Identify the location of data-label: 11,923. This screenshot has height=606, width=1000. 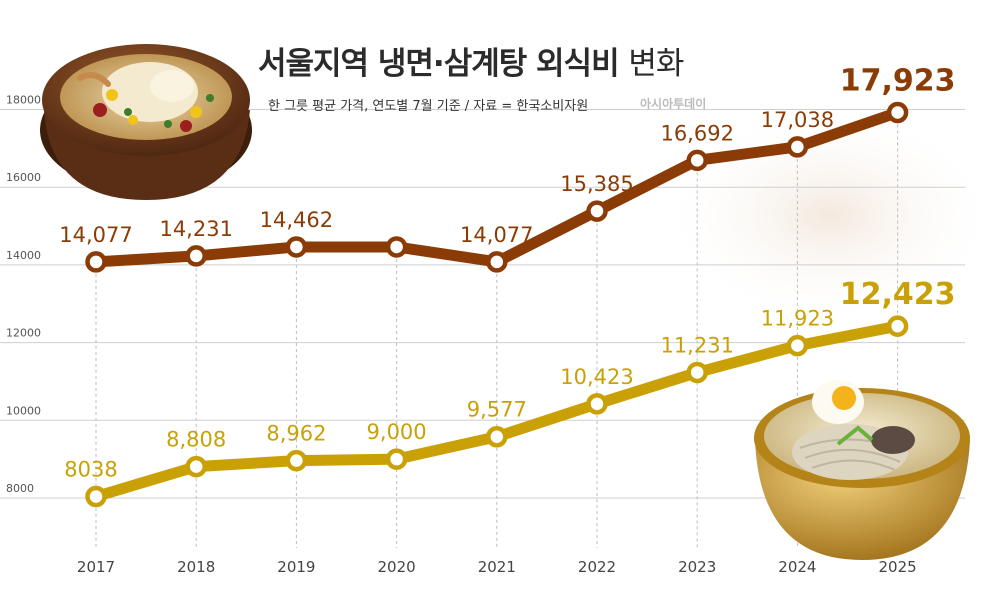
(797, 319).